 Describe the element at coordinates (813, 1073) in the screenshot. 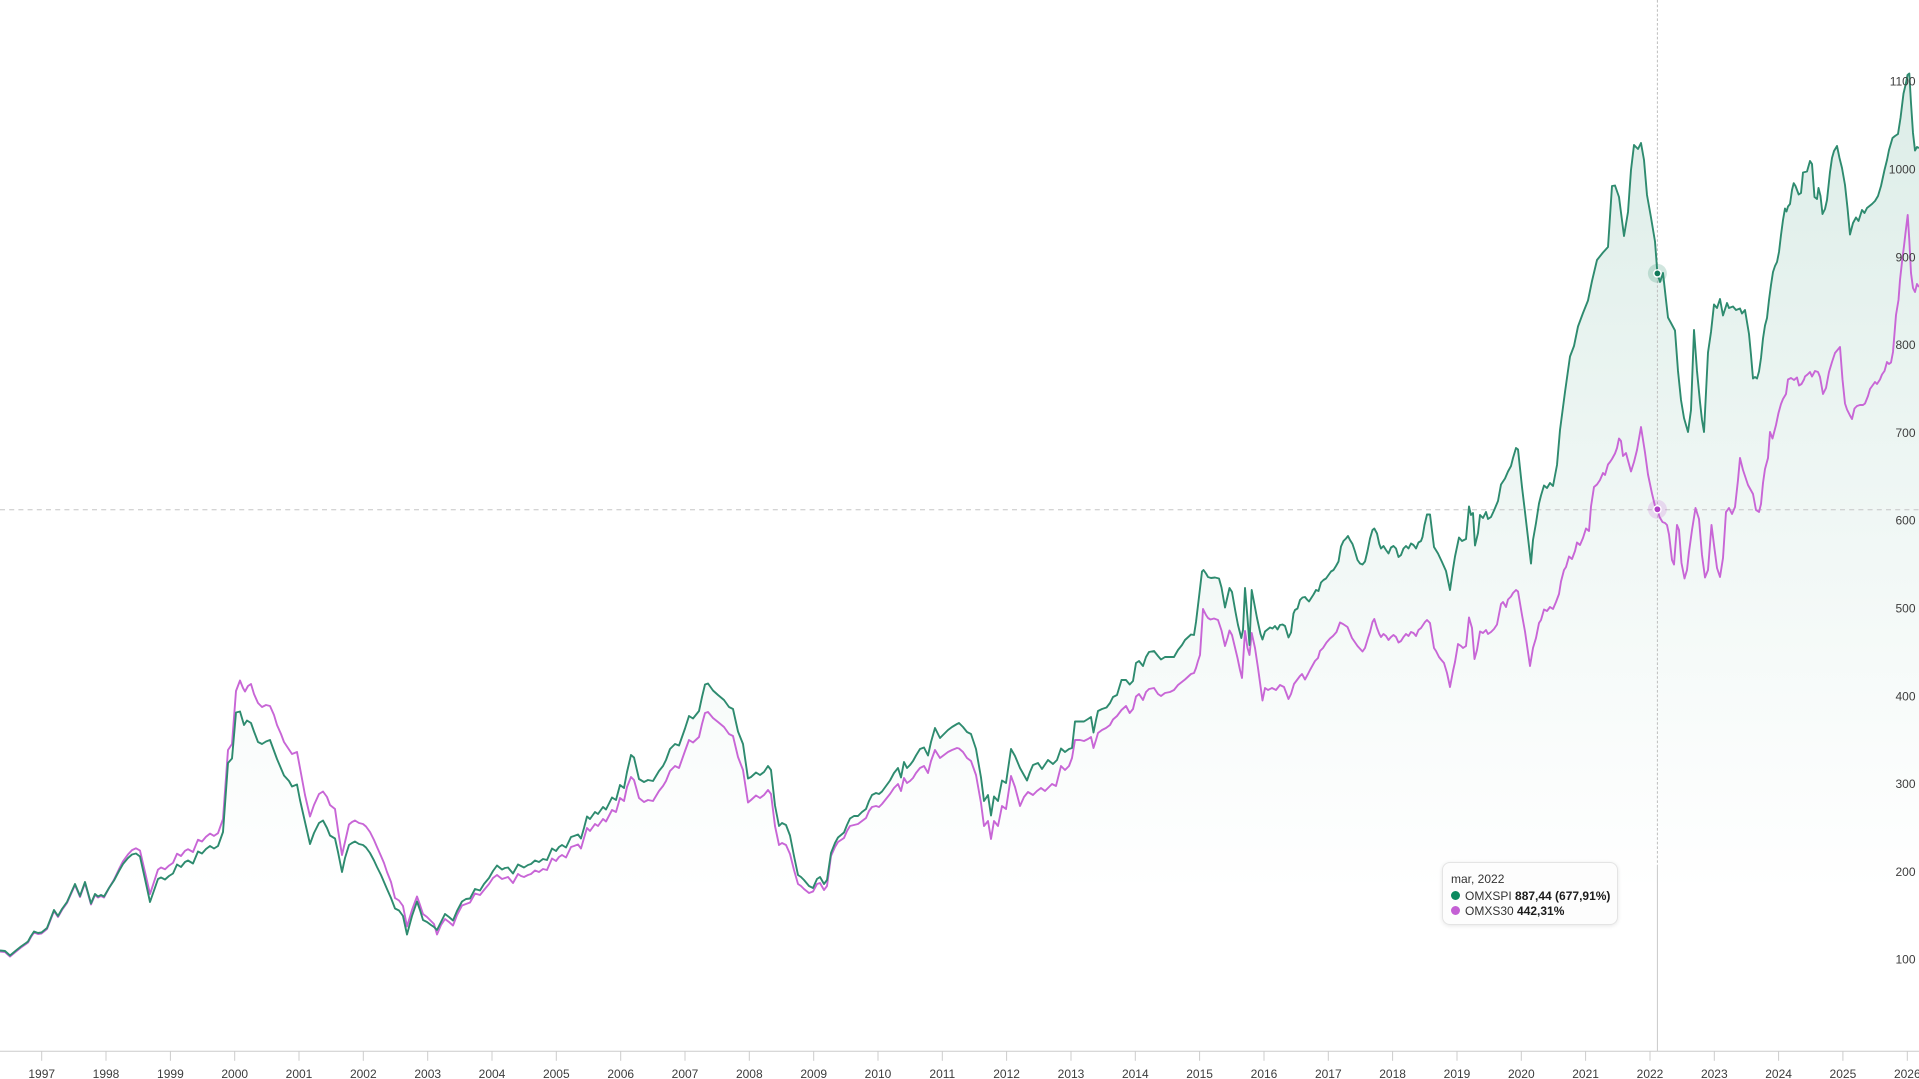

I see `svg-text: 2009` at that location.